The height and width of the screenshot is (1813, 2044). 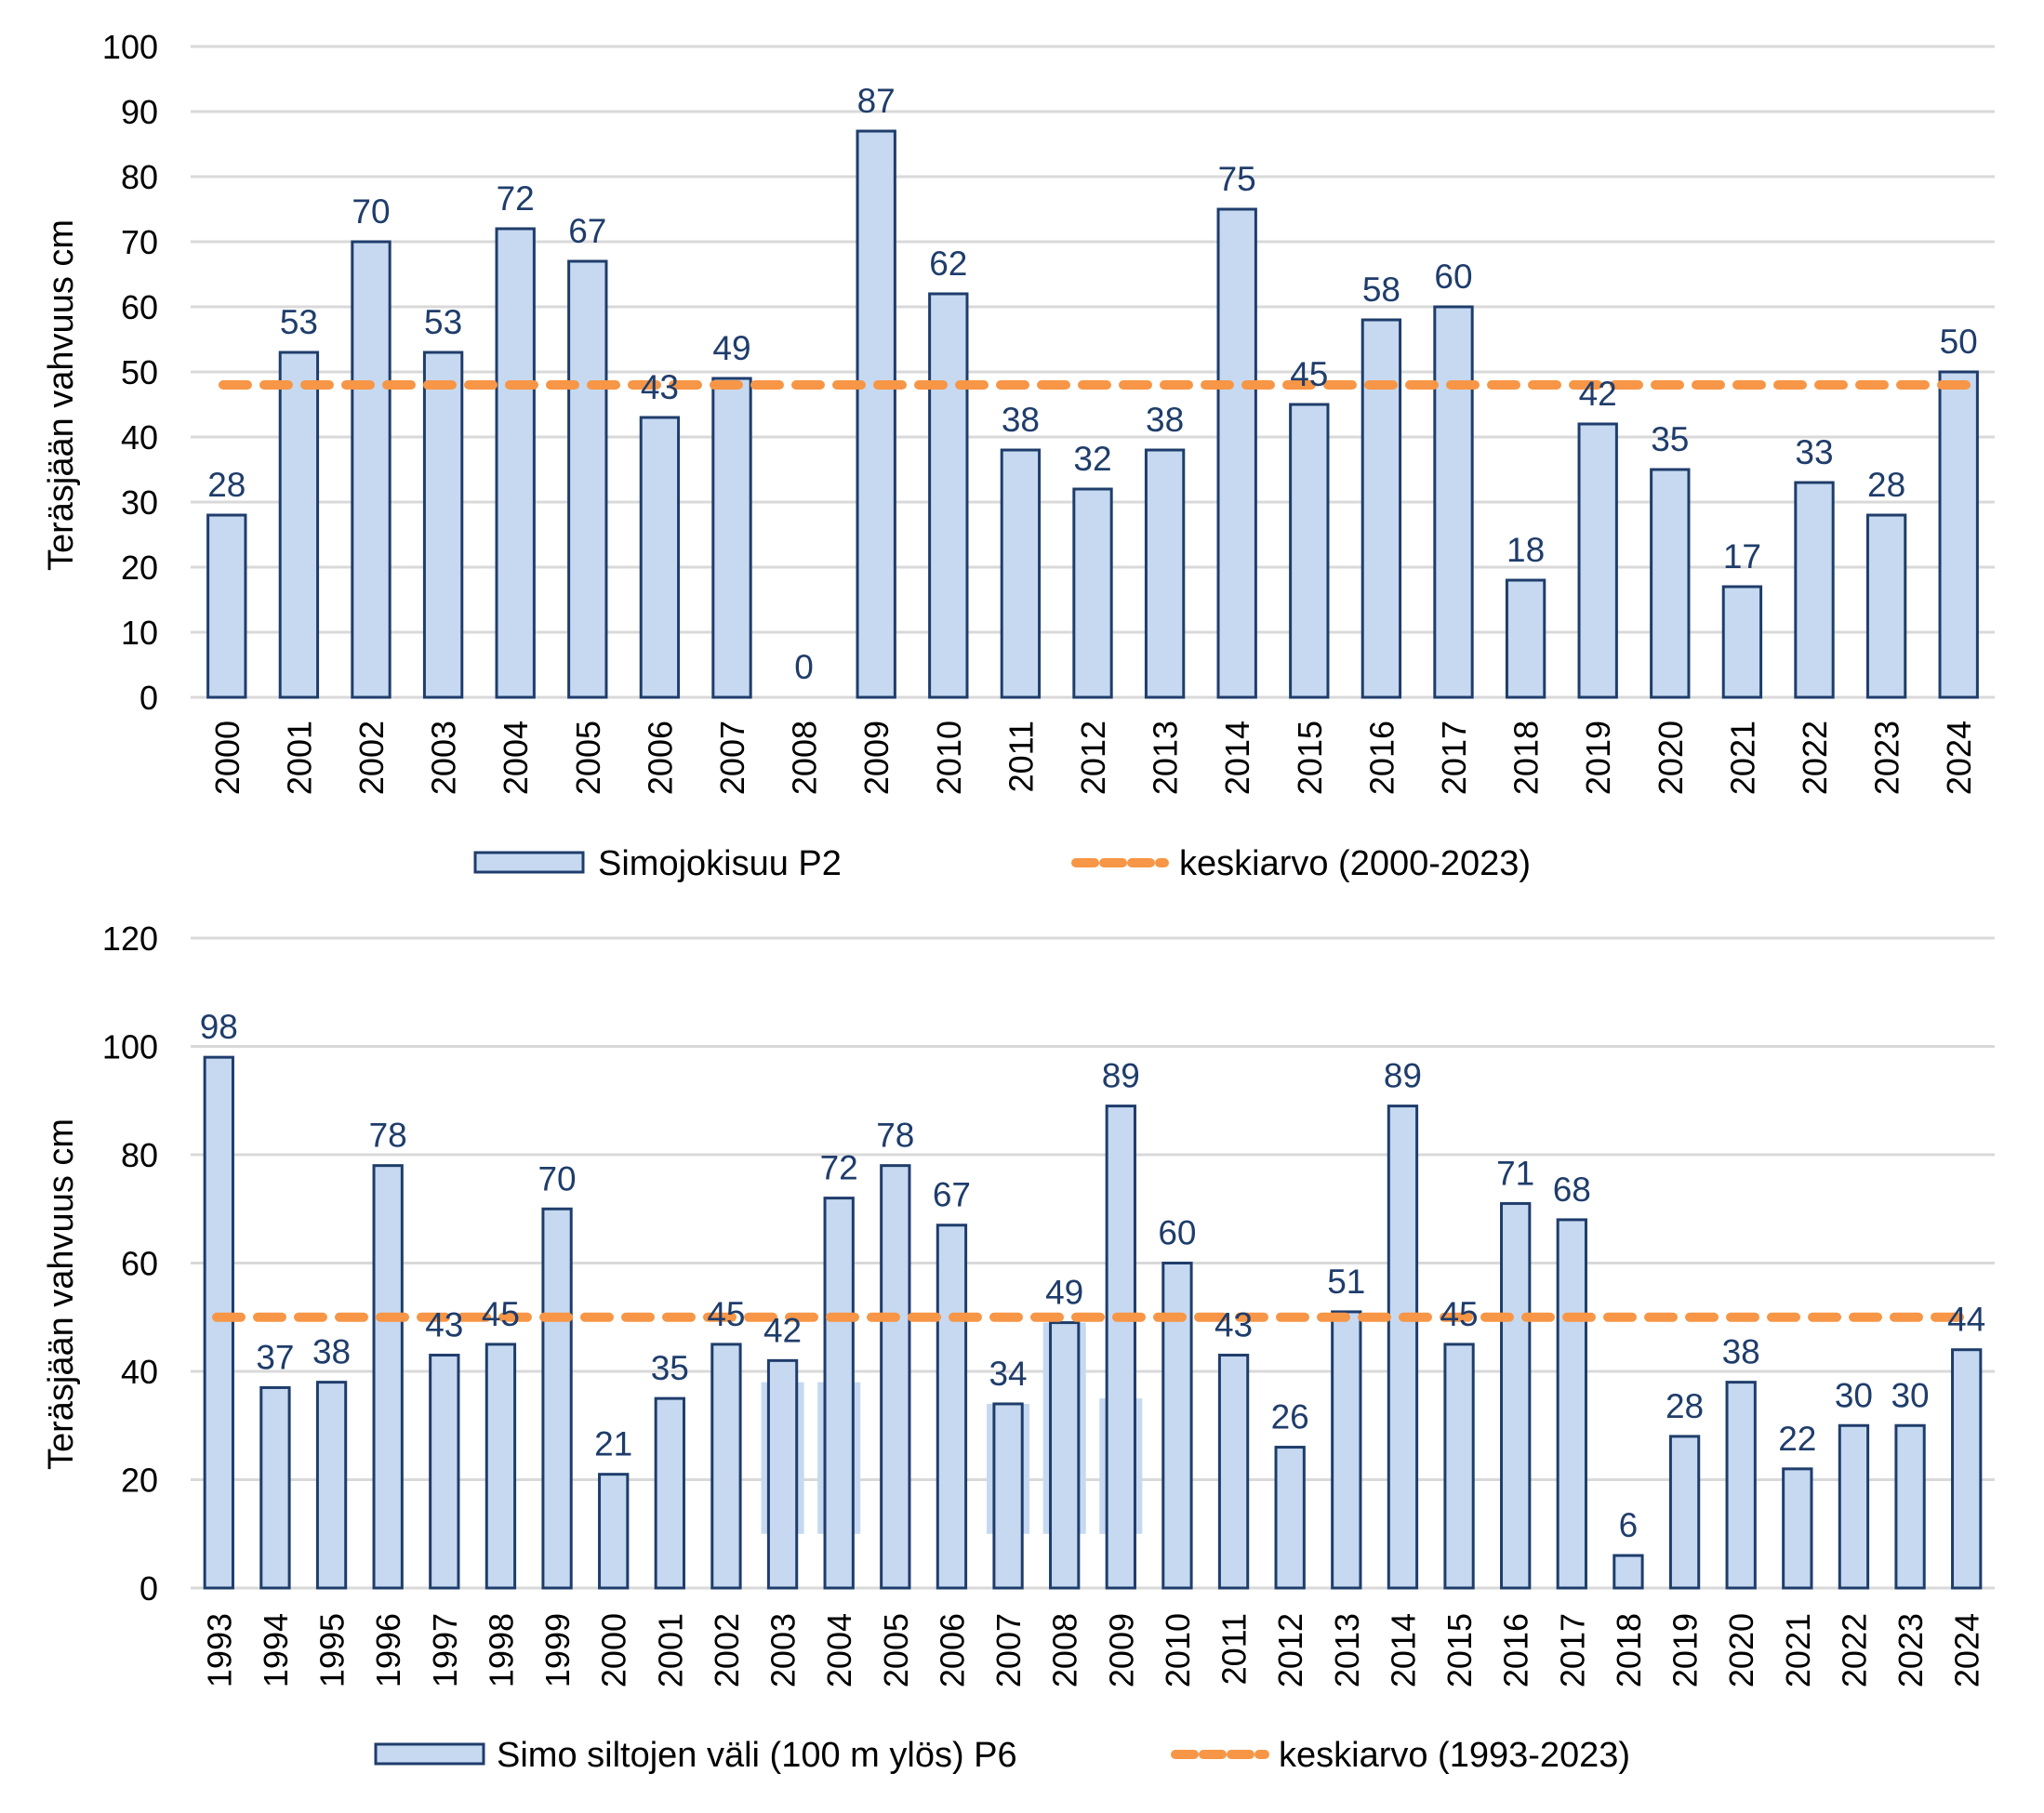 What do you see at coordinates (1742, 758) in the screenshot?
I see `x-tick-label: 2021` at bounding box center [1742, 758].